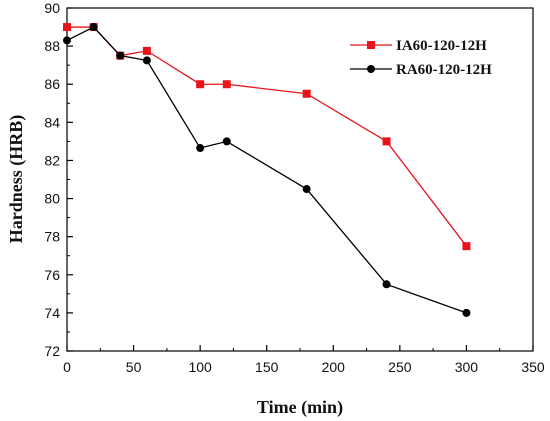 The width and height of the screenshot is (550, 421). I want to click on legend-label: RA60-120-12H, so click(444, 70).